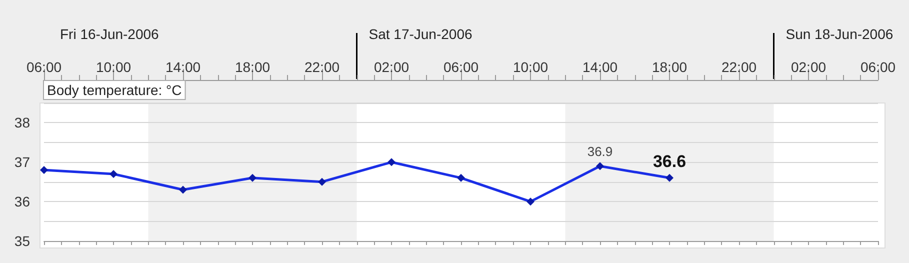 The image size is (909, 263). I want to click on ref-line-label: Sat 17-Jun-2006, so click(420, 34).